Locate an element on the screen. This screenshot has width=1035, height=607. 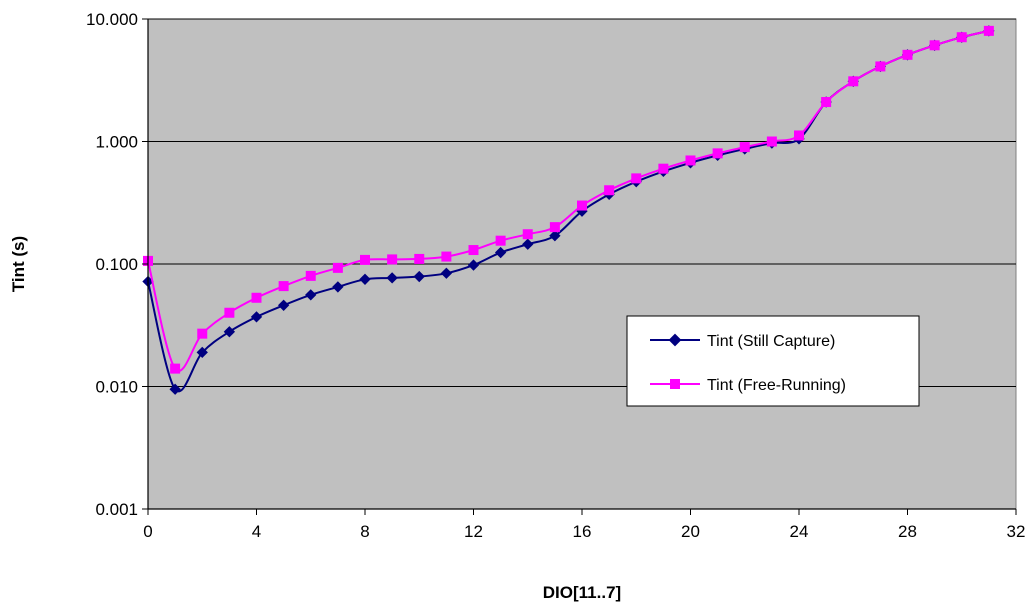
y-tick-group: 0.001 0.010 0.100 1.000 10.000 is located at coordinates (117, 264).